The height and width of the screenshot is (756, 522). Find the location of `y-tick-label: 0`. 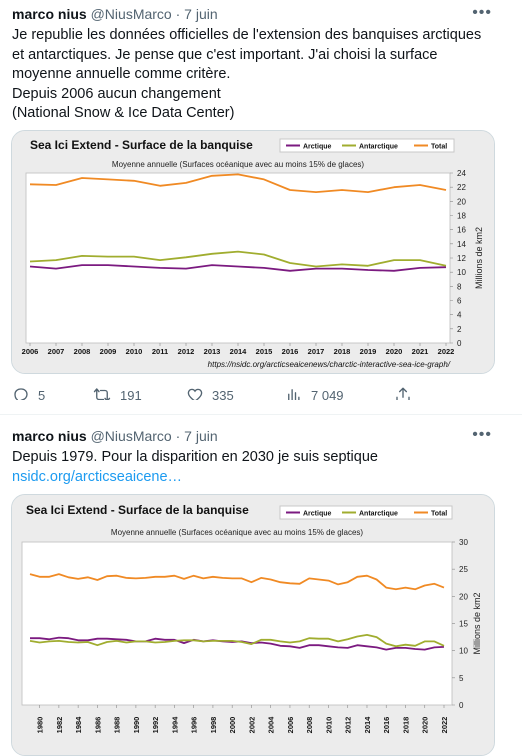

y-tick-label: 0 is located at coordinates (459, 343).